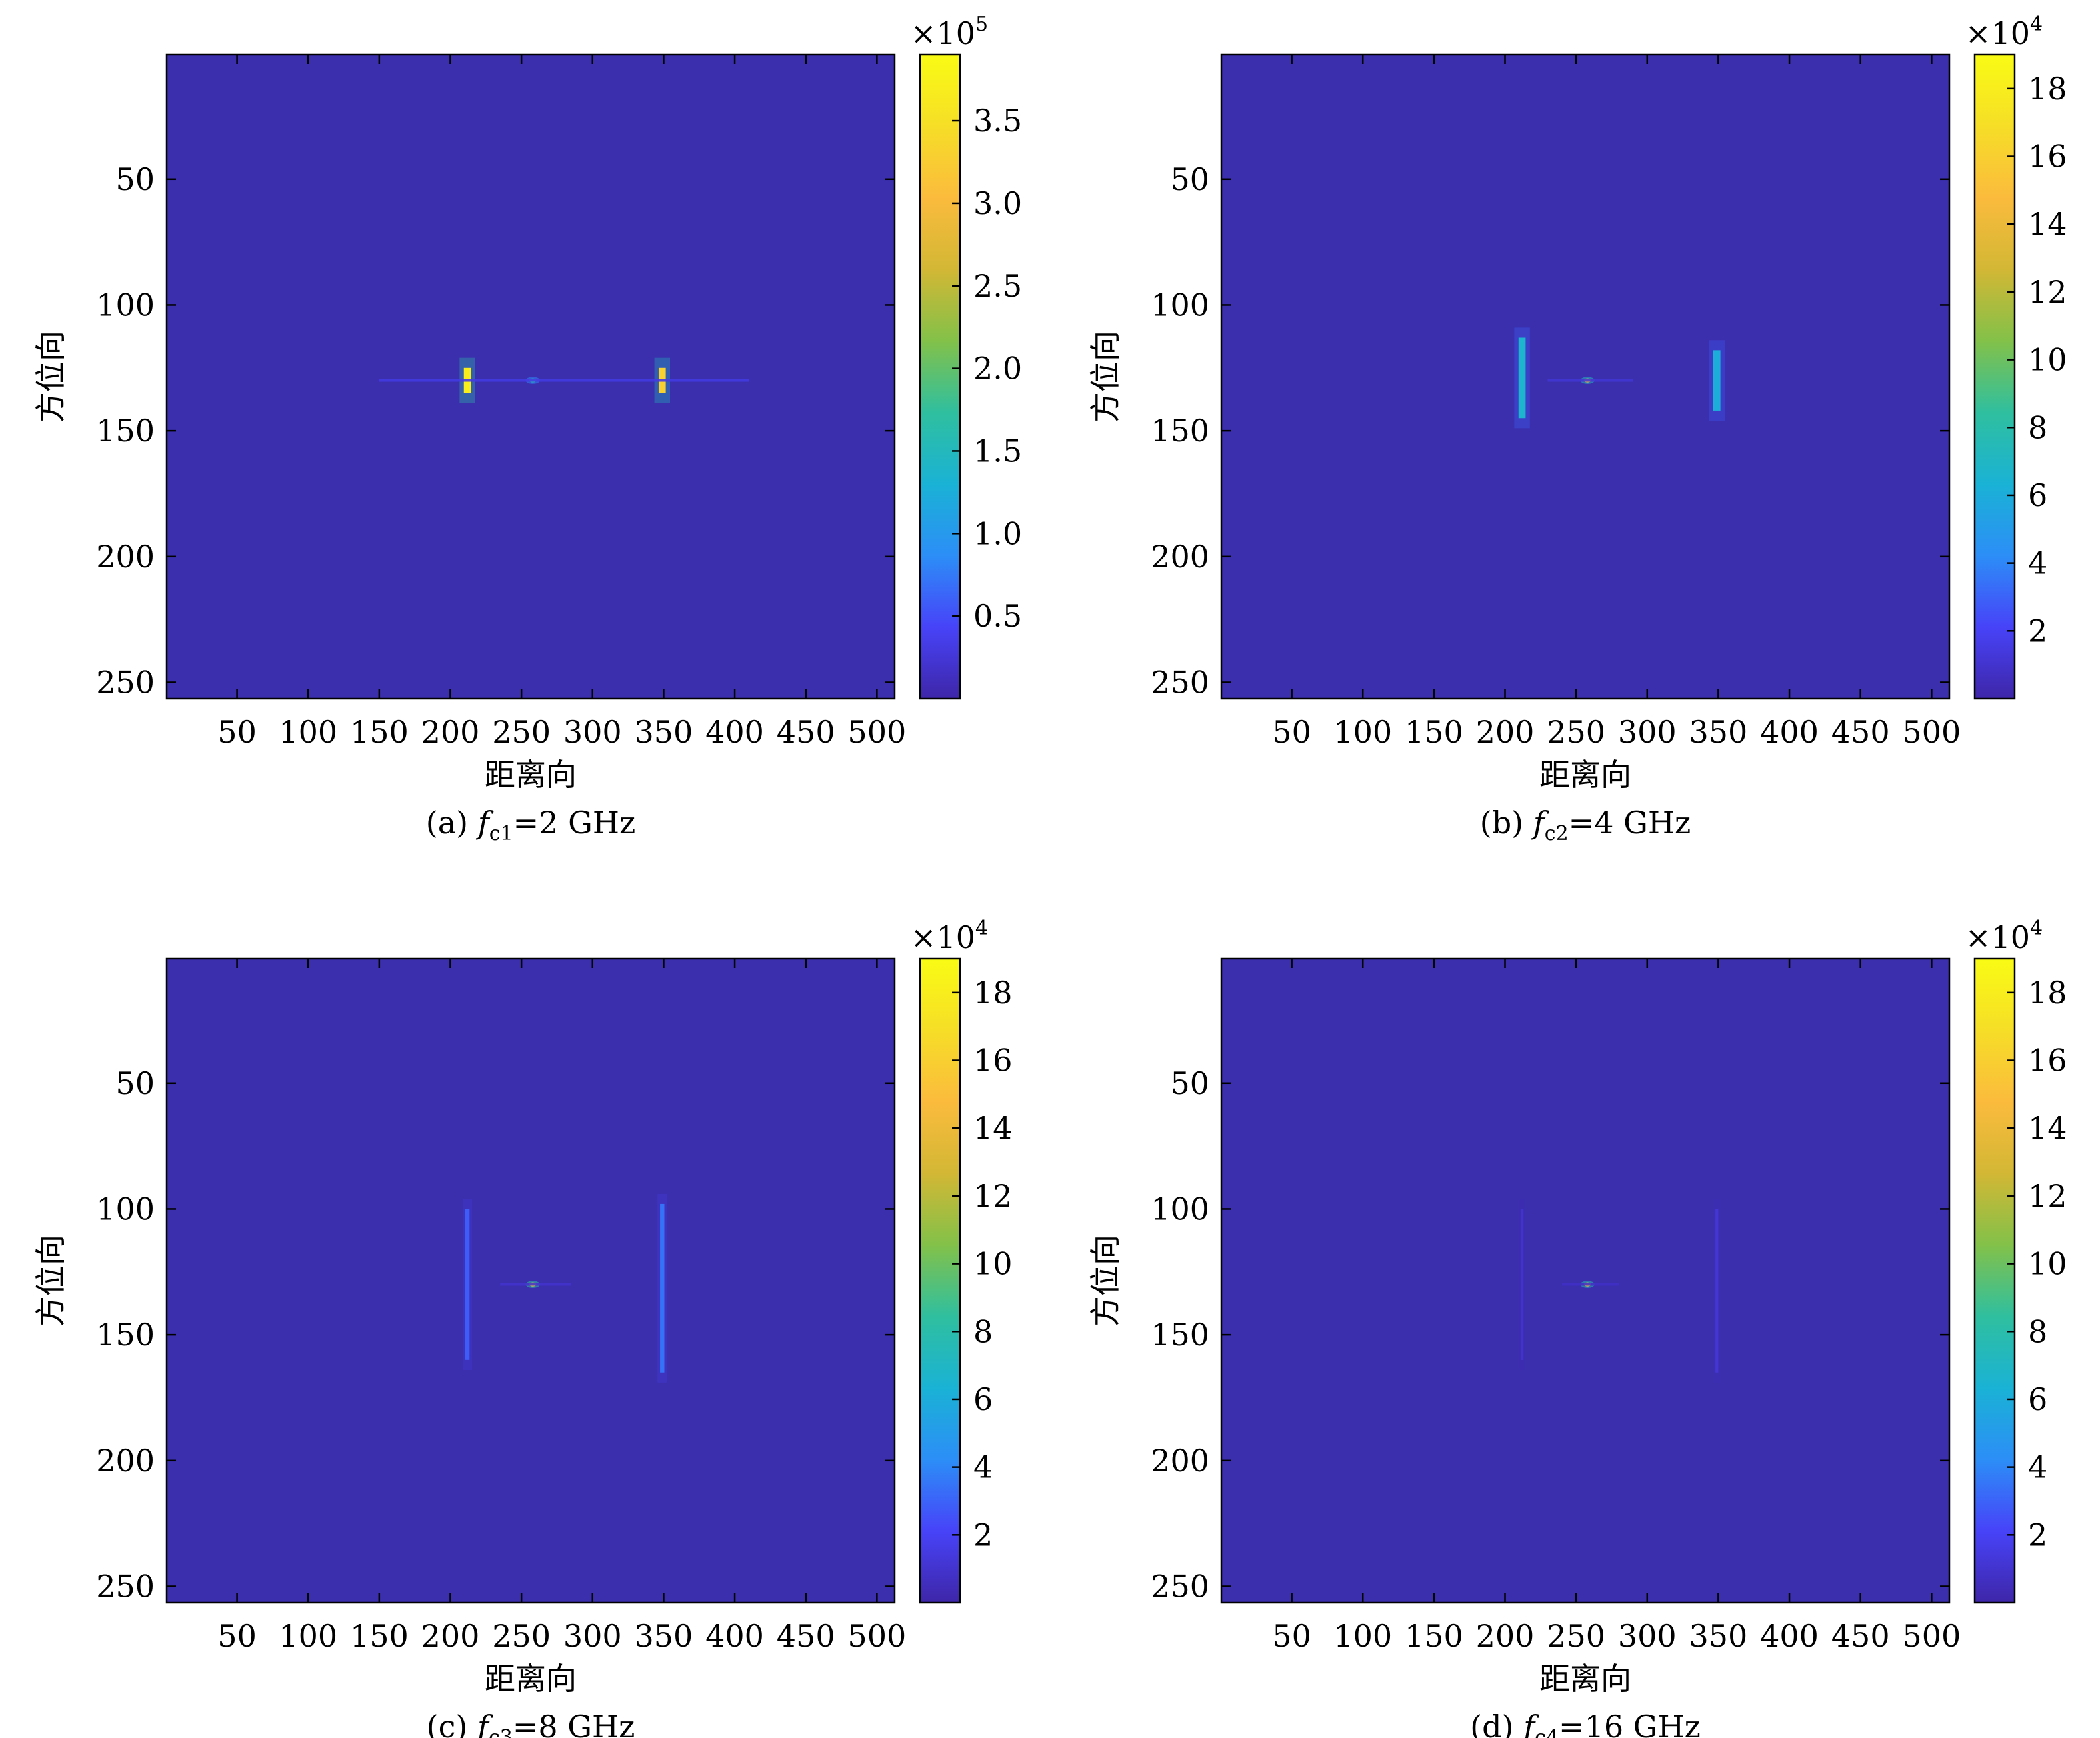  I want to click on colorbar-tick-label: 0.5, so click(997, 616).